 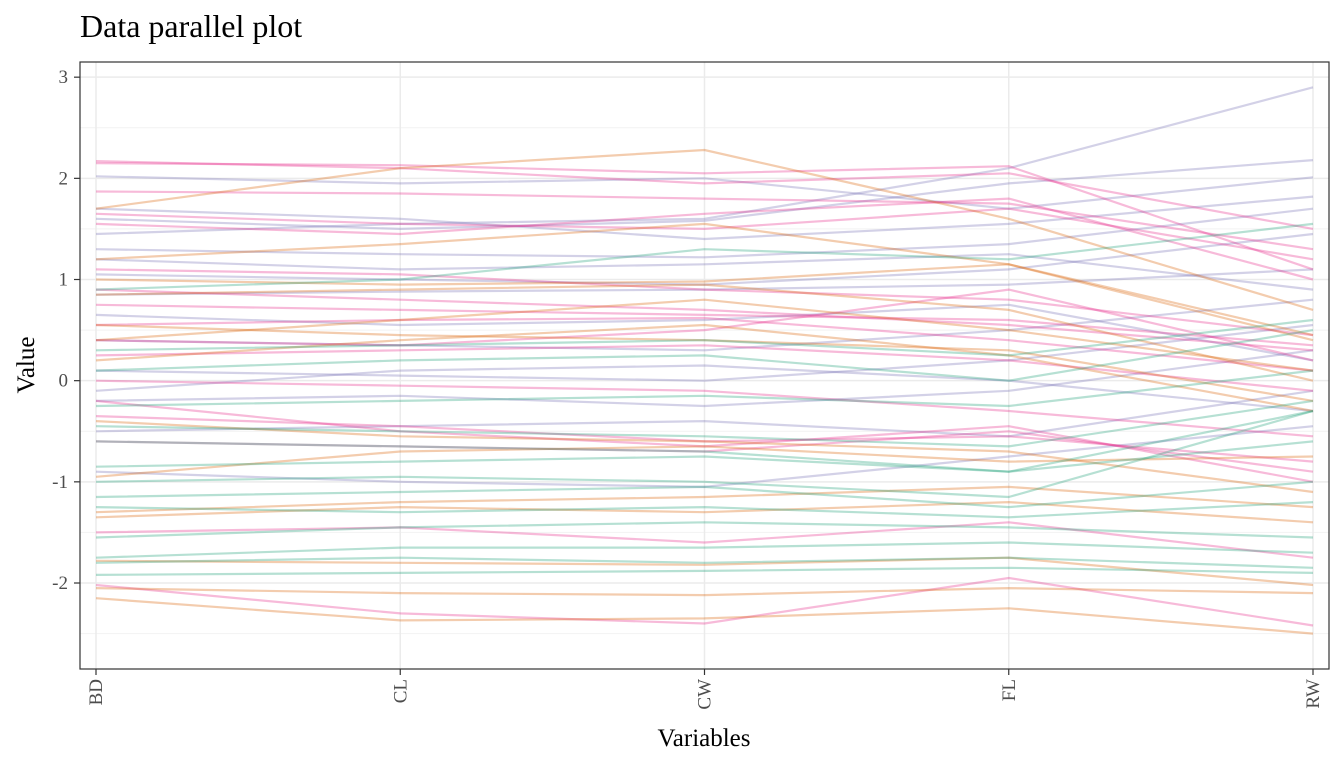 What do you see at coordinates (400, 691) in the screenshot?
I see `x-tick-label-cl: CL` at bounding box center [400, 691].